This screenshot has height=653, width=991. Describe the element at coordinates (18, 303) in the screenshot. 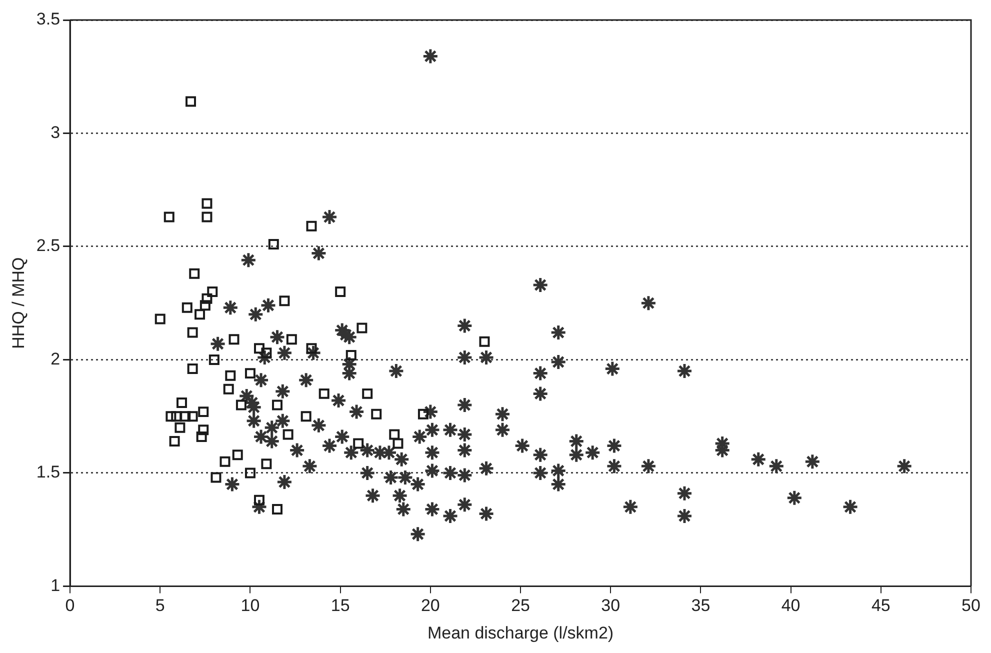

I see `y-axis-title: HHQ / MHQ` at that location.